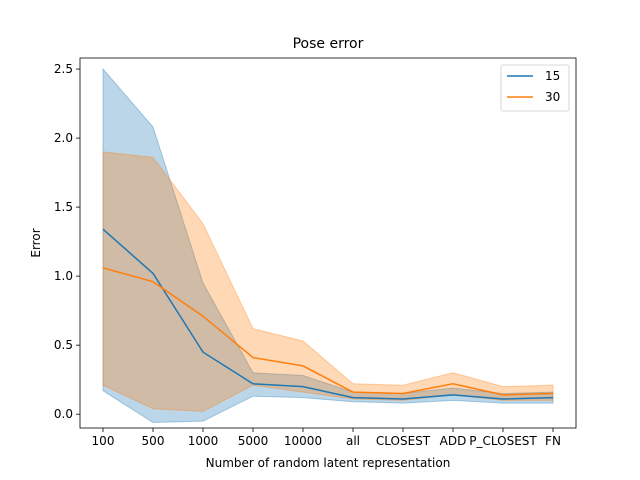 Image resolution: width=640 pixels, height=480 pixels. What do you see at coordinates (153, 441) in the screenshot?
I see `x-tick-label: 500` at bounding box center [153, 441].